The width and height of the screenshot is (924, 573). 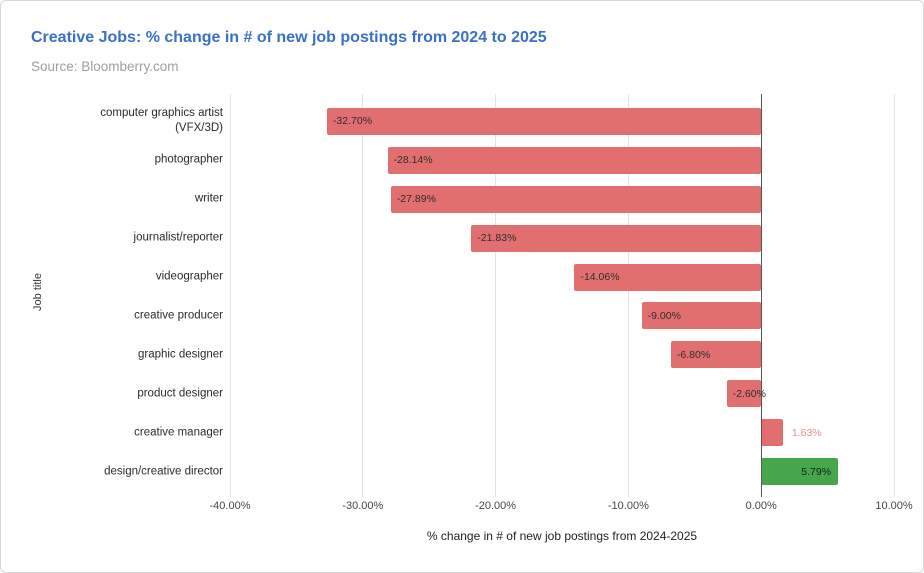 What do you see at coordinates (230, 506) in the screenshot?
I see `x-tick-label: -40.00%` at bounding box center [230, 506].